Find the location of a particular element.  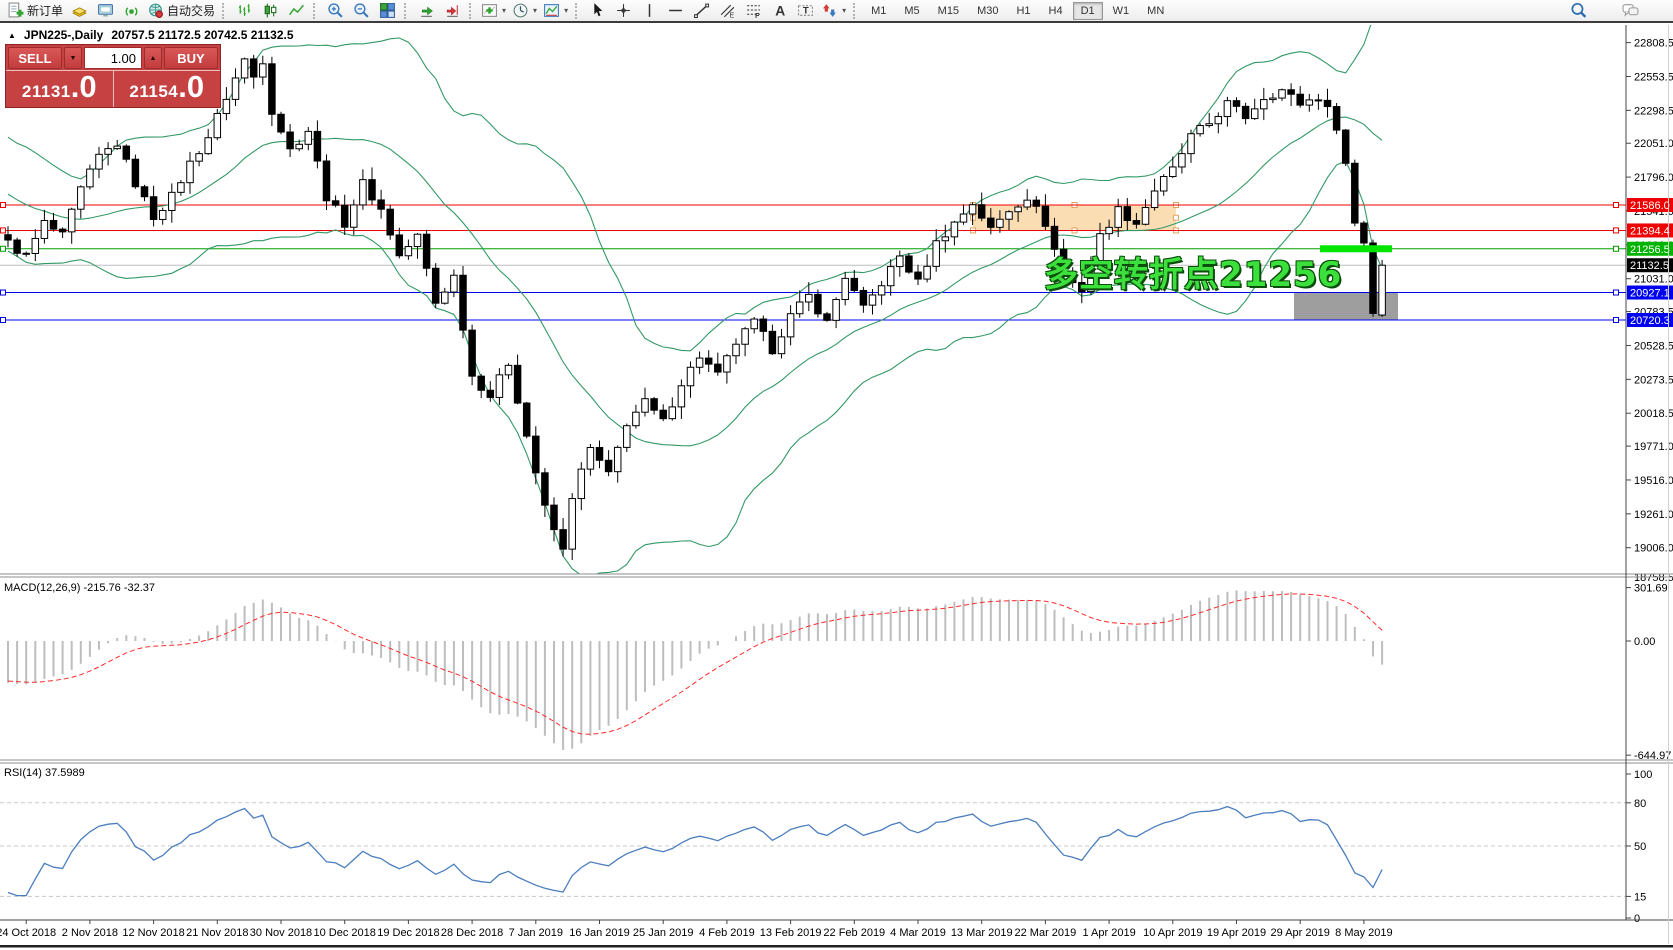

tab-timeframe-m15: M15 is located at coordinates (948, 10).